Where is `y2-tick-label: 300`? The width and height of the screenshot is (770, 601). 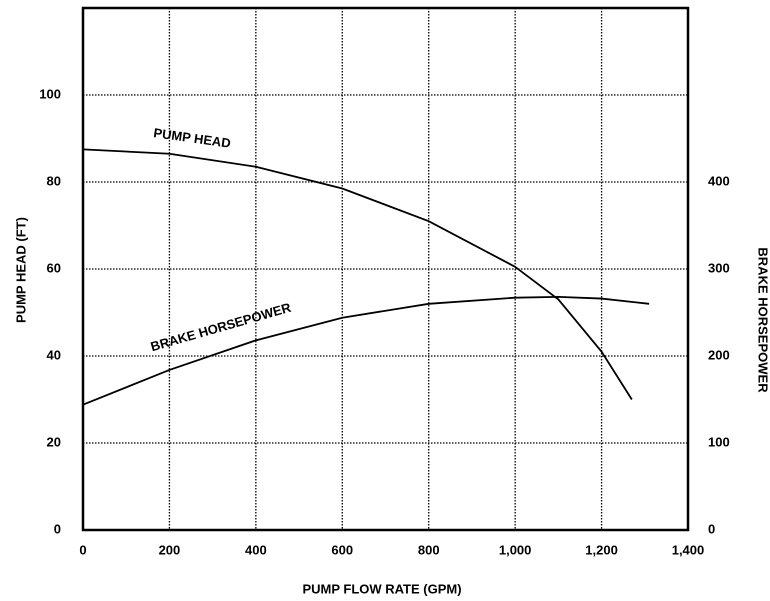 y2-tick-label: 300 is located at coordinates (719, 267).